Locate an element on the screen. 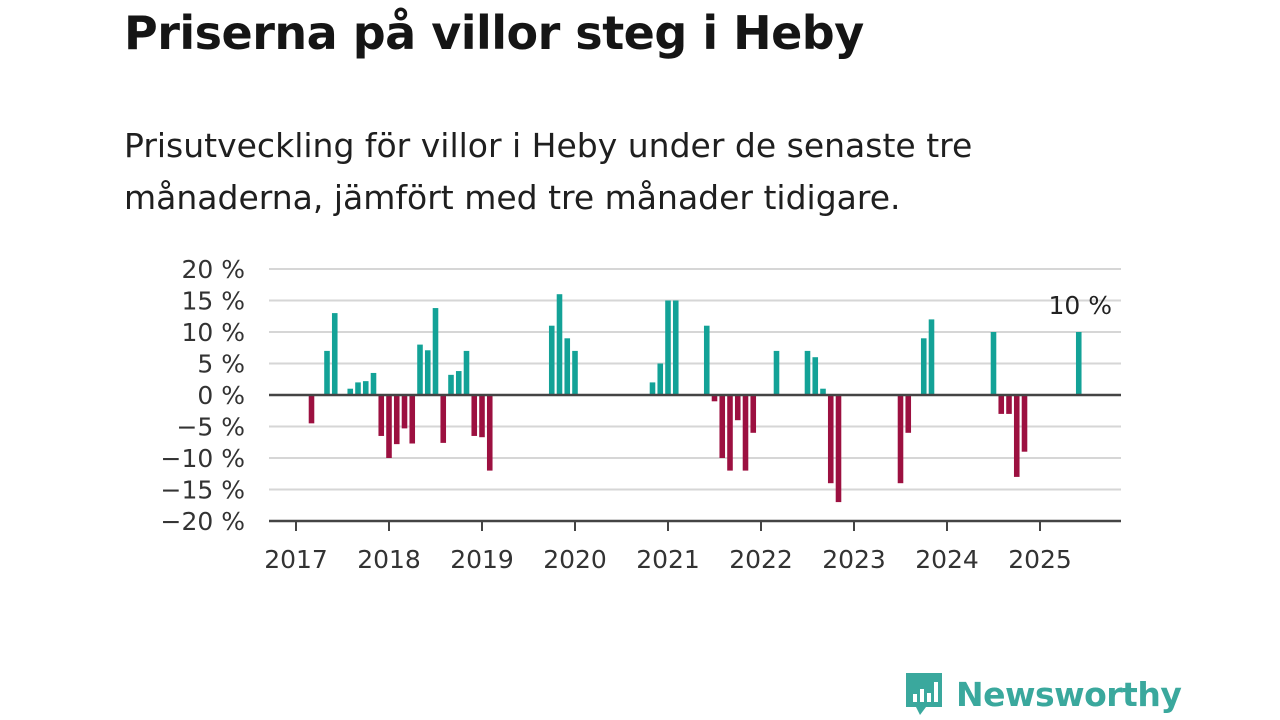 This screenshot has height=720, width=1280. value-annotation: 10 % is located at coordinates (1080, 305).